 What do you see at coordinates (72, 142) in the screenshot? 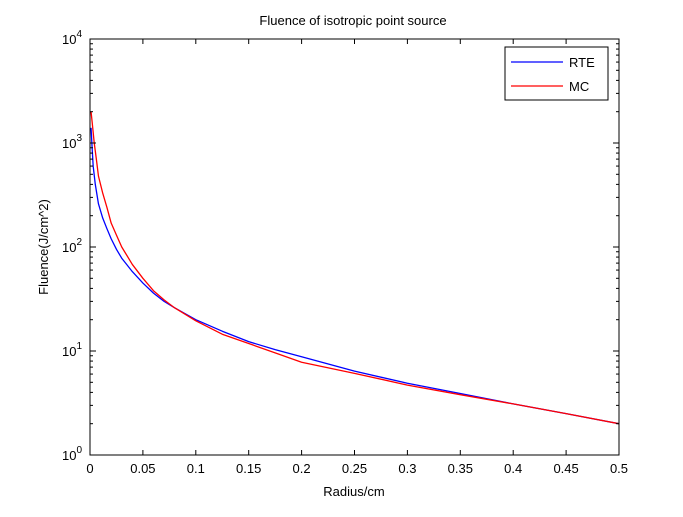
I see `y-tick-label: 10³` at bounding box center [72, 142].